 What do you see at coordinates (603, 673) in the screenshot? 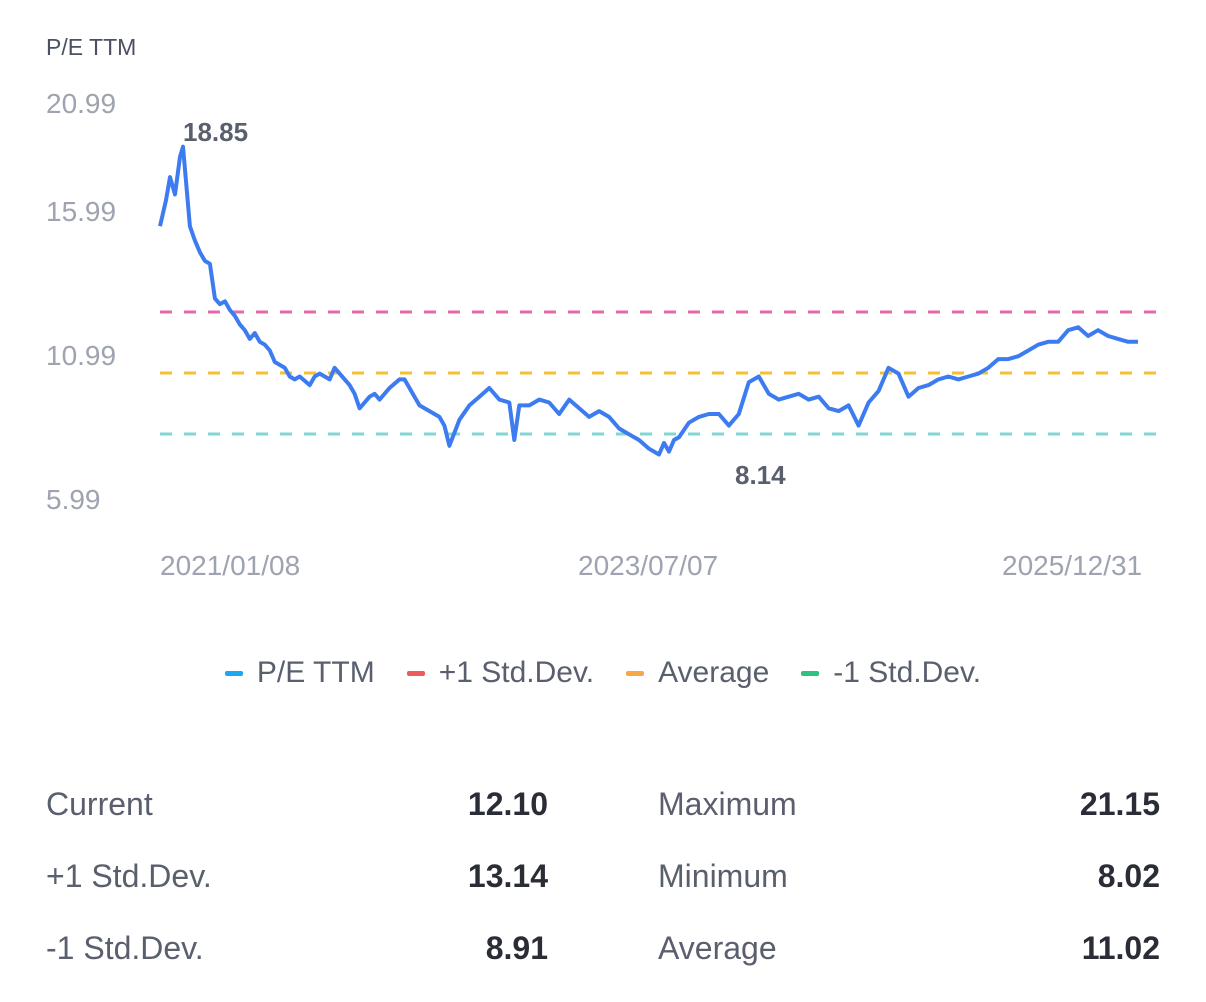
I see `chart-legend: P/E TTM +1 Std.Dev. Average -1 Std.Dev.` at bounding box center [603, 673].